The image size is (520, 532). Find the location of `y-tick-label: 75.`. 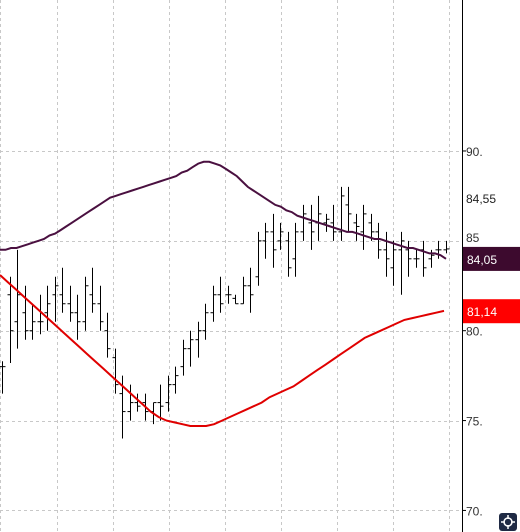

y-tick-label: 75. is located at coordinates (474, 422).